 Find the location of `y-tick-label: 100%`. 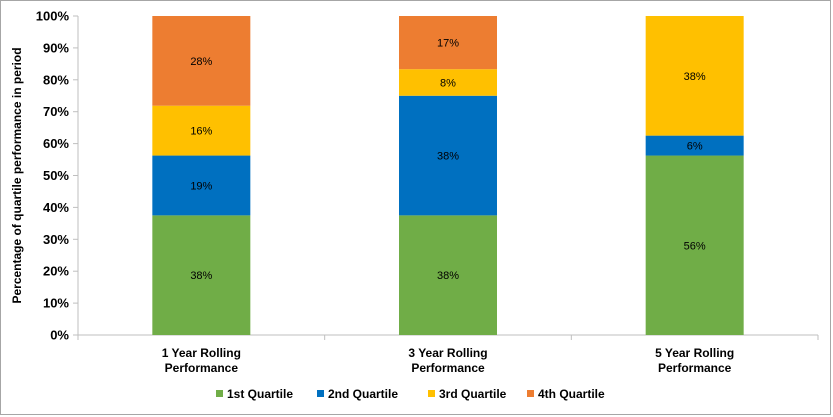

y-tick-label: 100% is located at coordinates (53, 16).